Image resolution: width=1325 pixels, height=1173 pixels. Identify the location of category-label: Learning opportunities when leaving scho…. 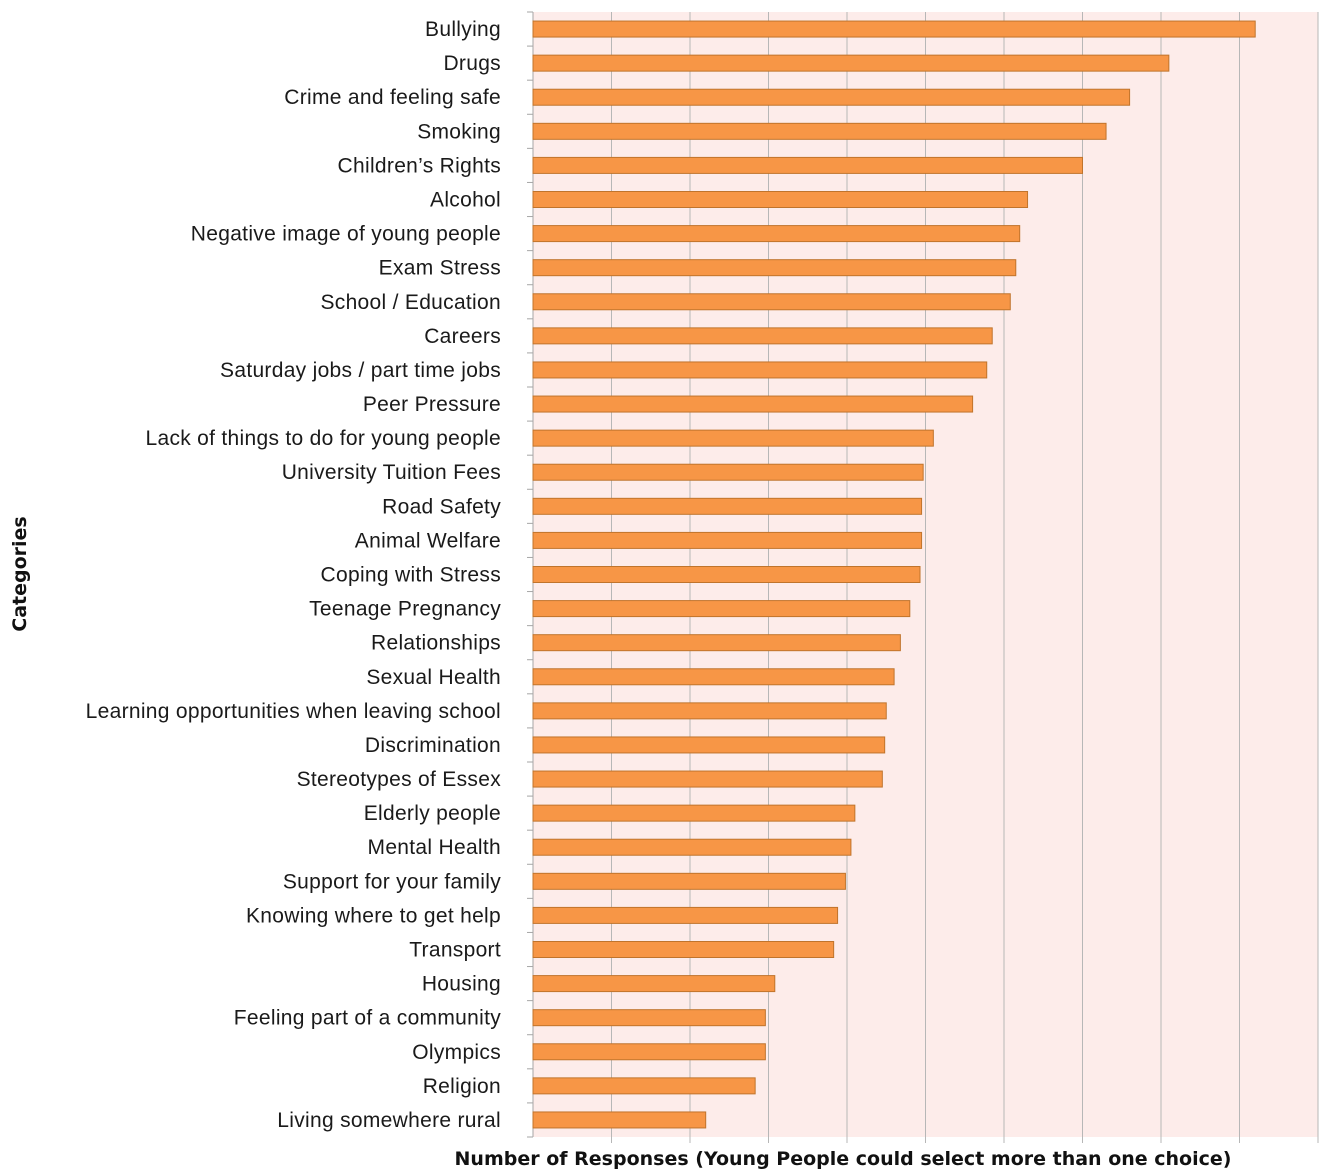
(293, 711).